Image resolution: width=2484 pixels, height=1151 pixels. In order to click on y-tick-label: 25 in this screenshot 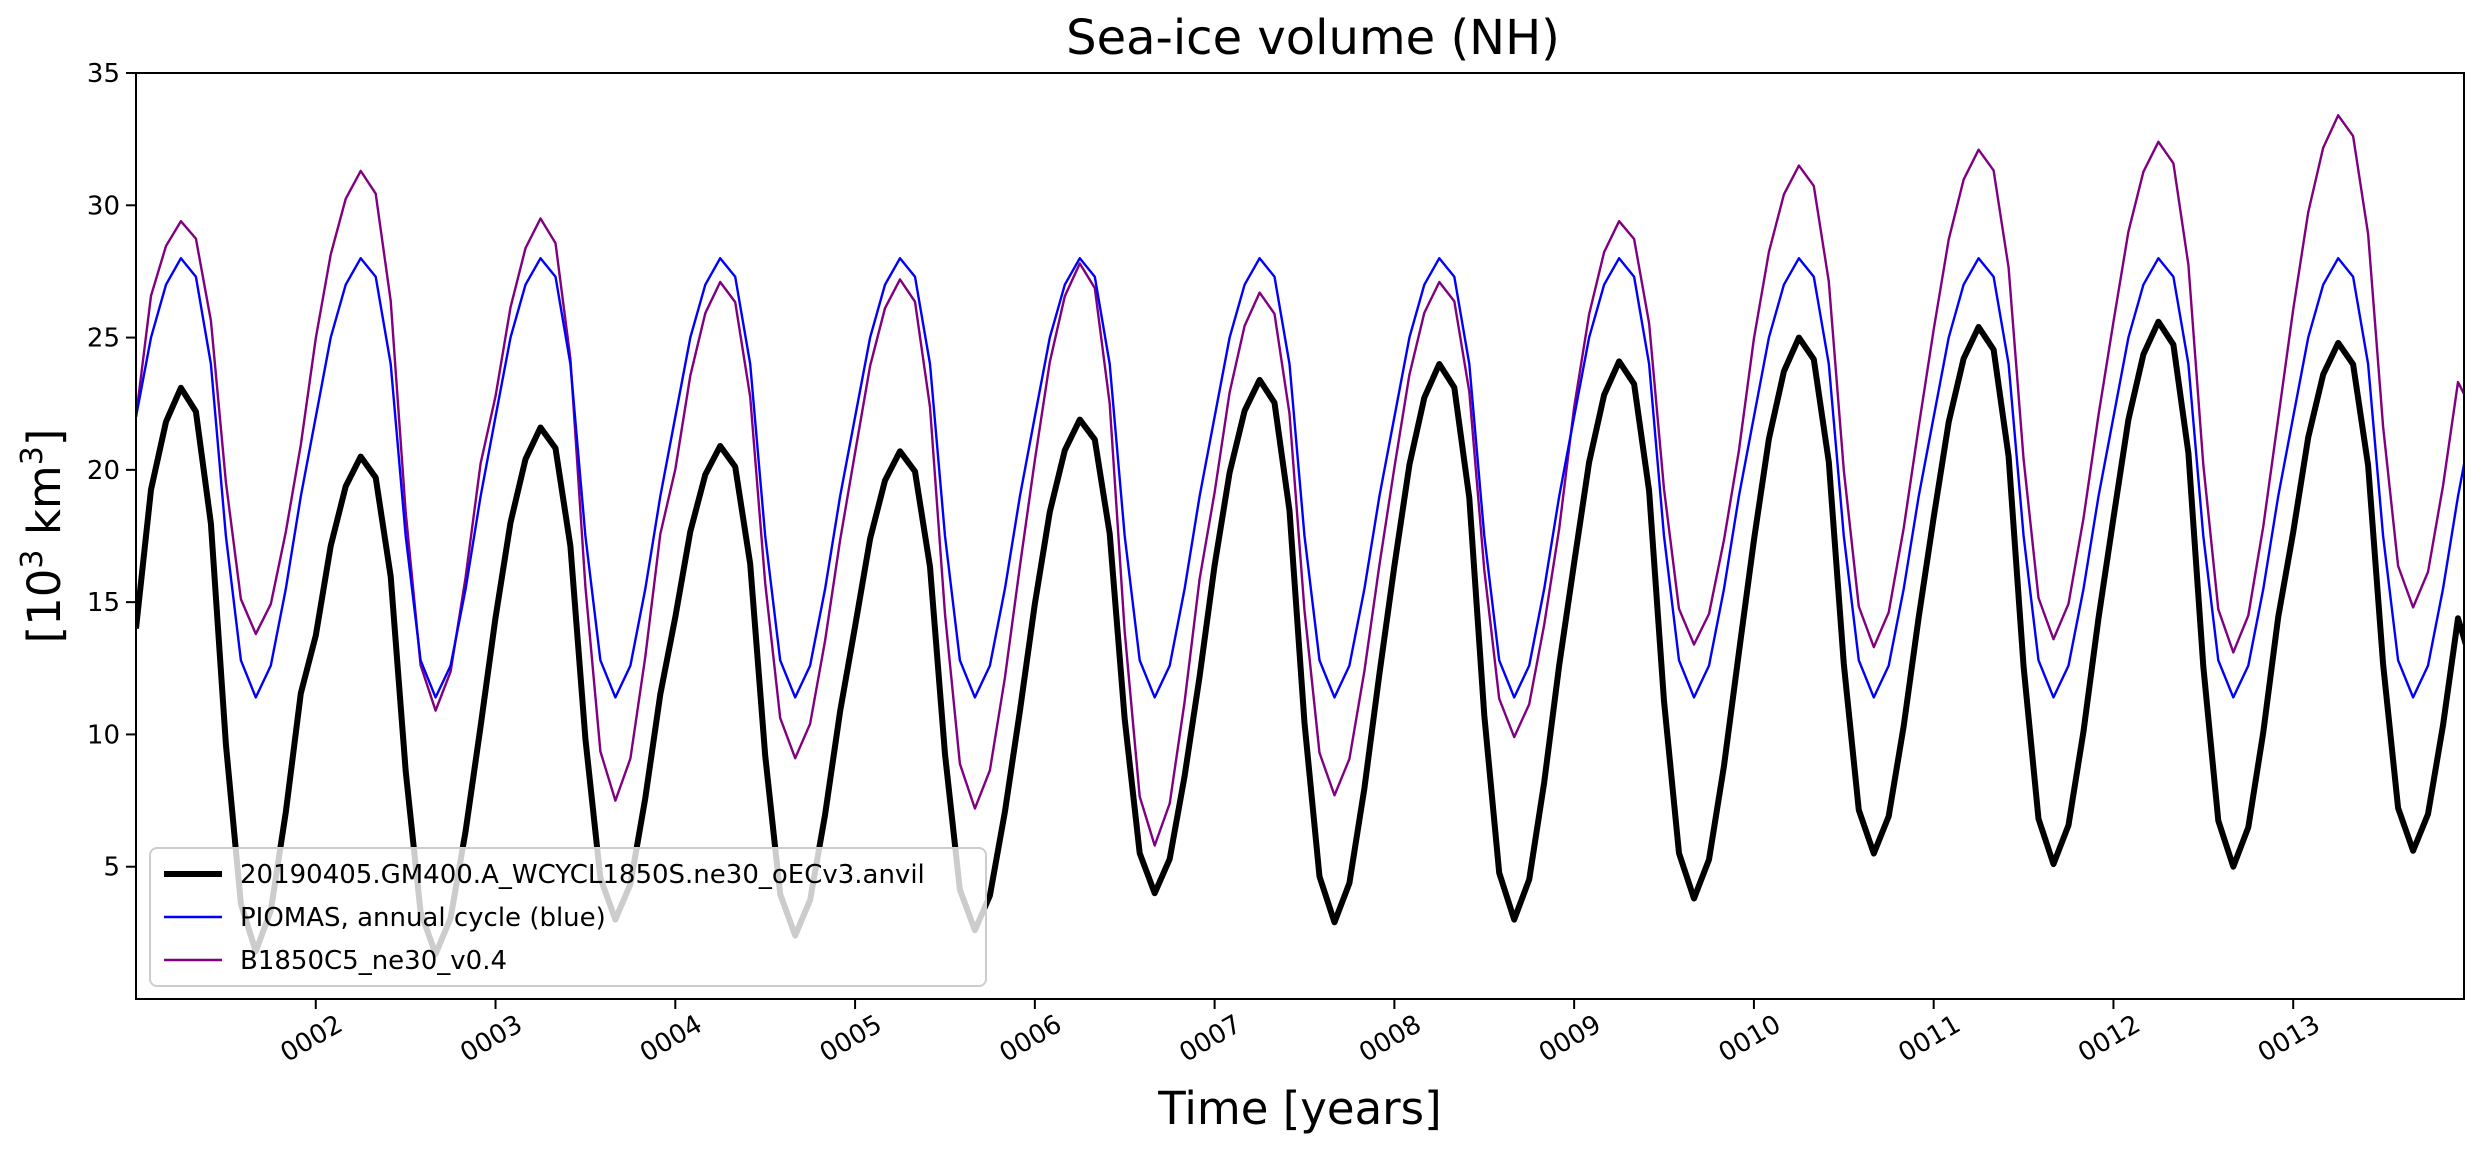, I will do `click(103, 339)`.